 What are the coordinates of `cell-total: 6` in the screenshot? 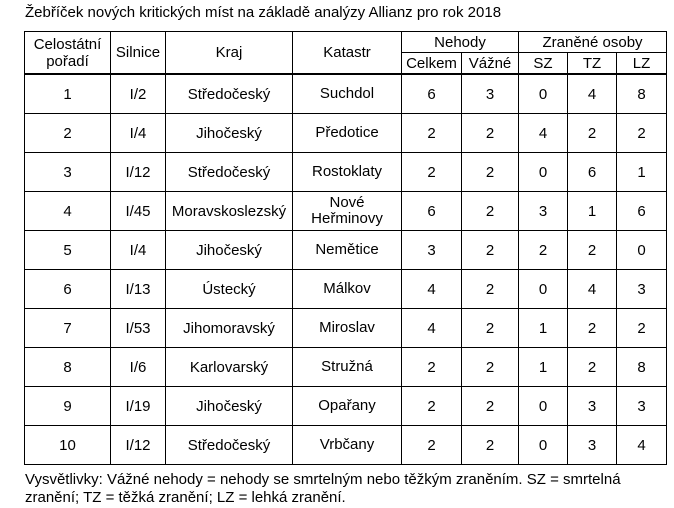 It's located at (431, 211).